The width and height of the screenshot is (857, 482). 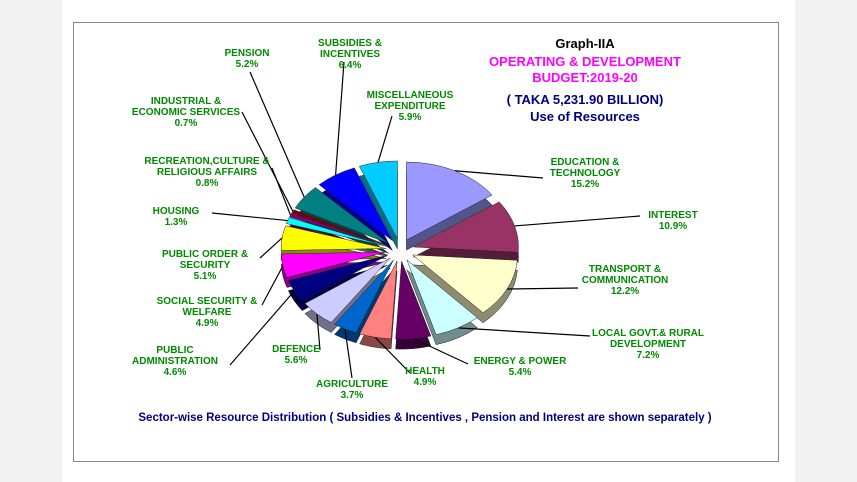 I want to click on category-label: INTEREST, so click(x=673, y=215).